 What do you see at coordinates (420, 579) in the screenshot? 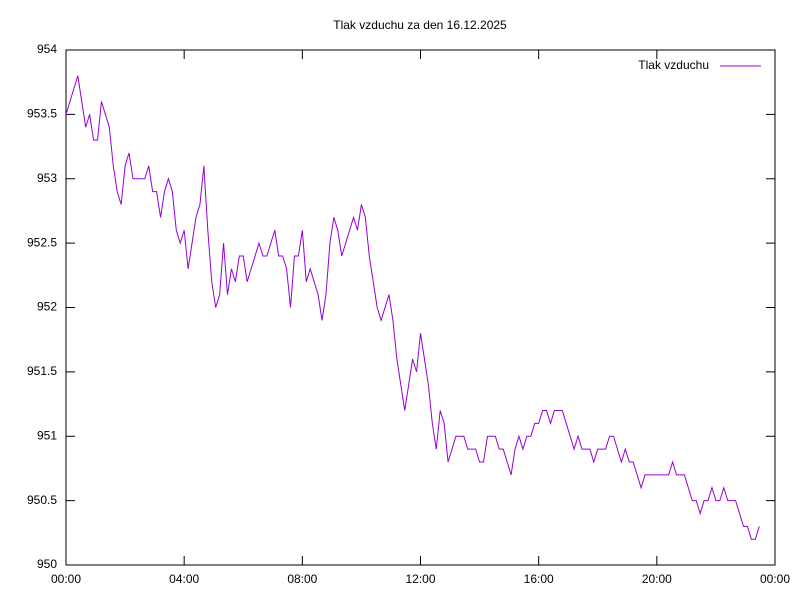
I see `x-tick-label: 12:00` at bounding box center [420, 579].